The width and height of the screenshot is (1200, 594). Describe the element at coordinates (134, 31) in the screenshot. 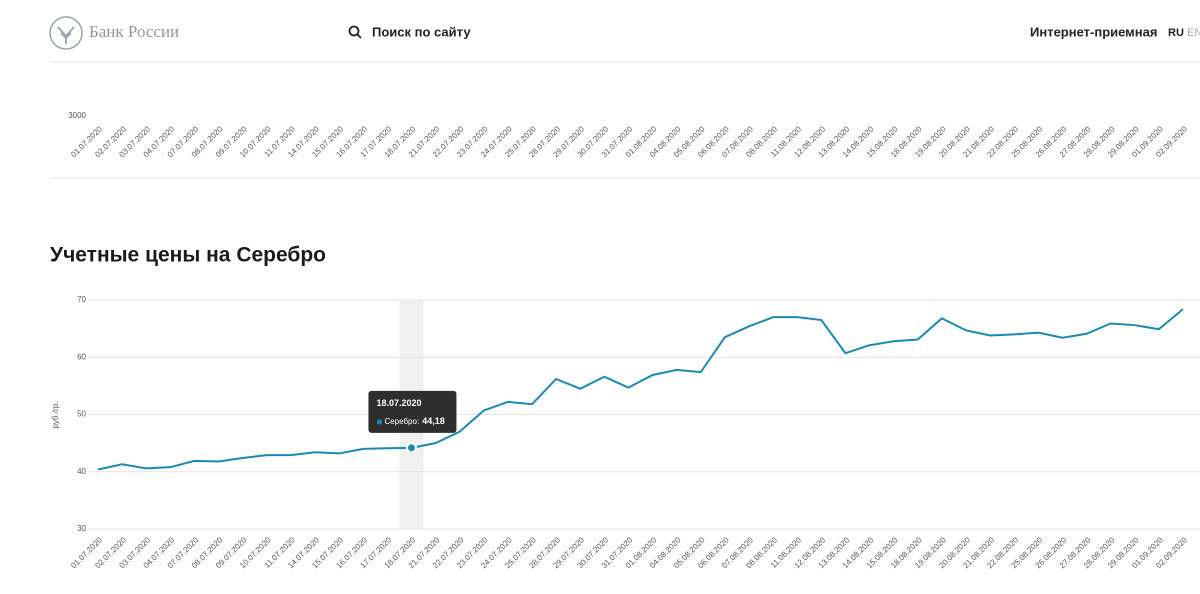

I see `logo-text: Банк России` at that location.